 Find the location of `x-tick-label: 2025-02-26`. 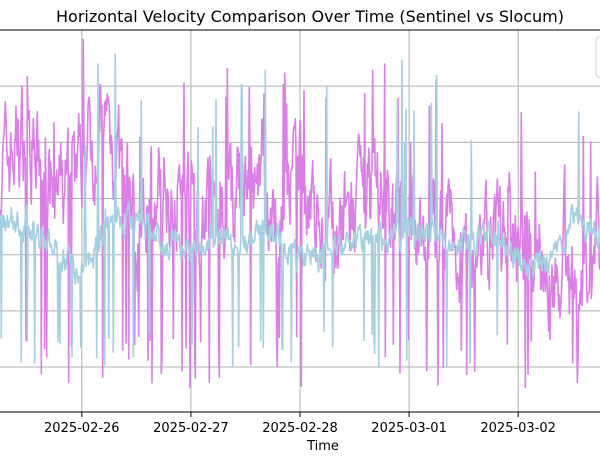

x-tick-label: 2025-02-26 is located at coordinates (82, 428).